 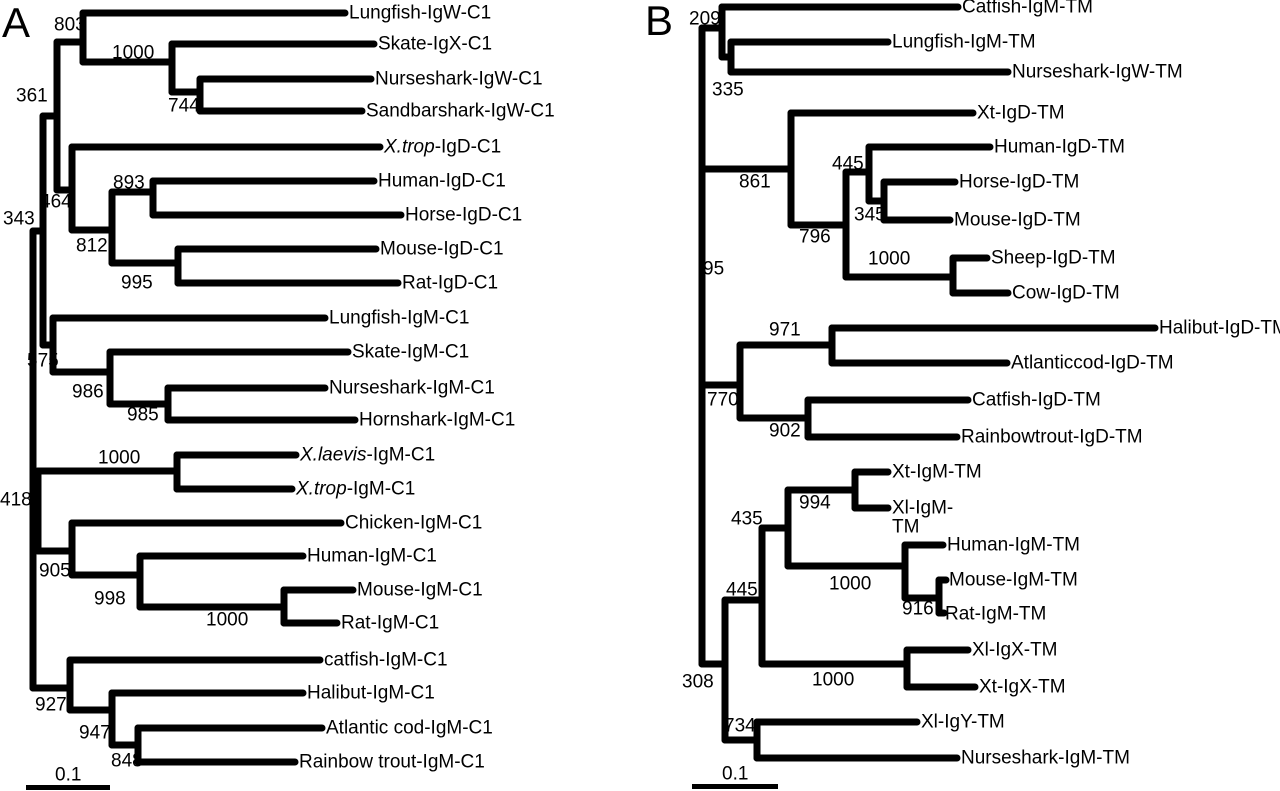 I want to click on tip-label: Halibut-IgM-C1, so click(x=371, y=693).